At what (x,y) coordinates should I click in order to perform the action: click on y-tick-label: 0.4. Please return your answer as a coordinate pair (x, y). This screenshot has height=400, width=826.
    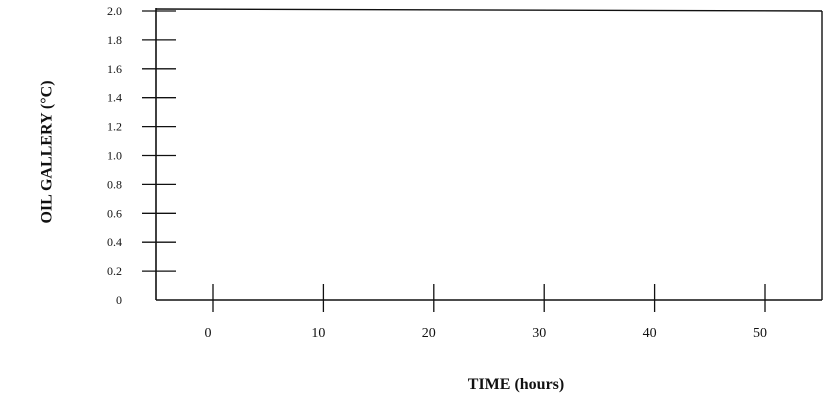
    Looking at the image, I should click on (114, 242).